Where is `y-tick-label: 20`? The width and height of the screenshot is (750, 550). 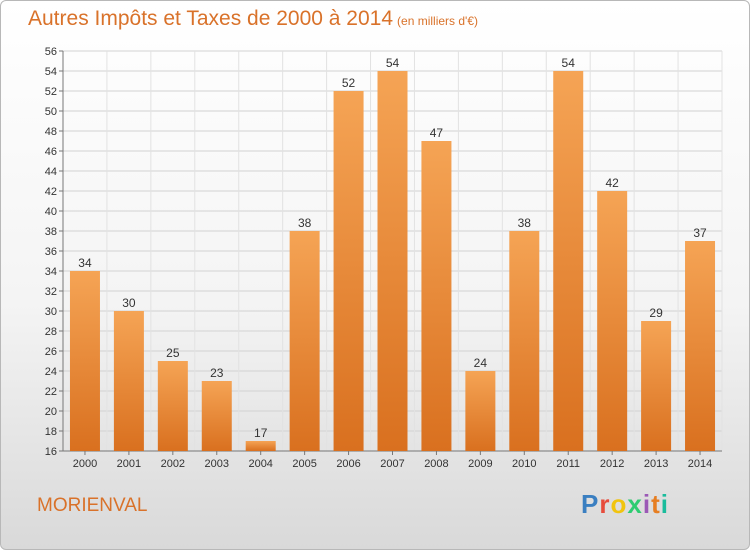 y-tick-label: 20 is located at coordinates (51, 412).